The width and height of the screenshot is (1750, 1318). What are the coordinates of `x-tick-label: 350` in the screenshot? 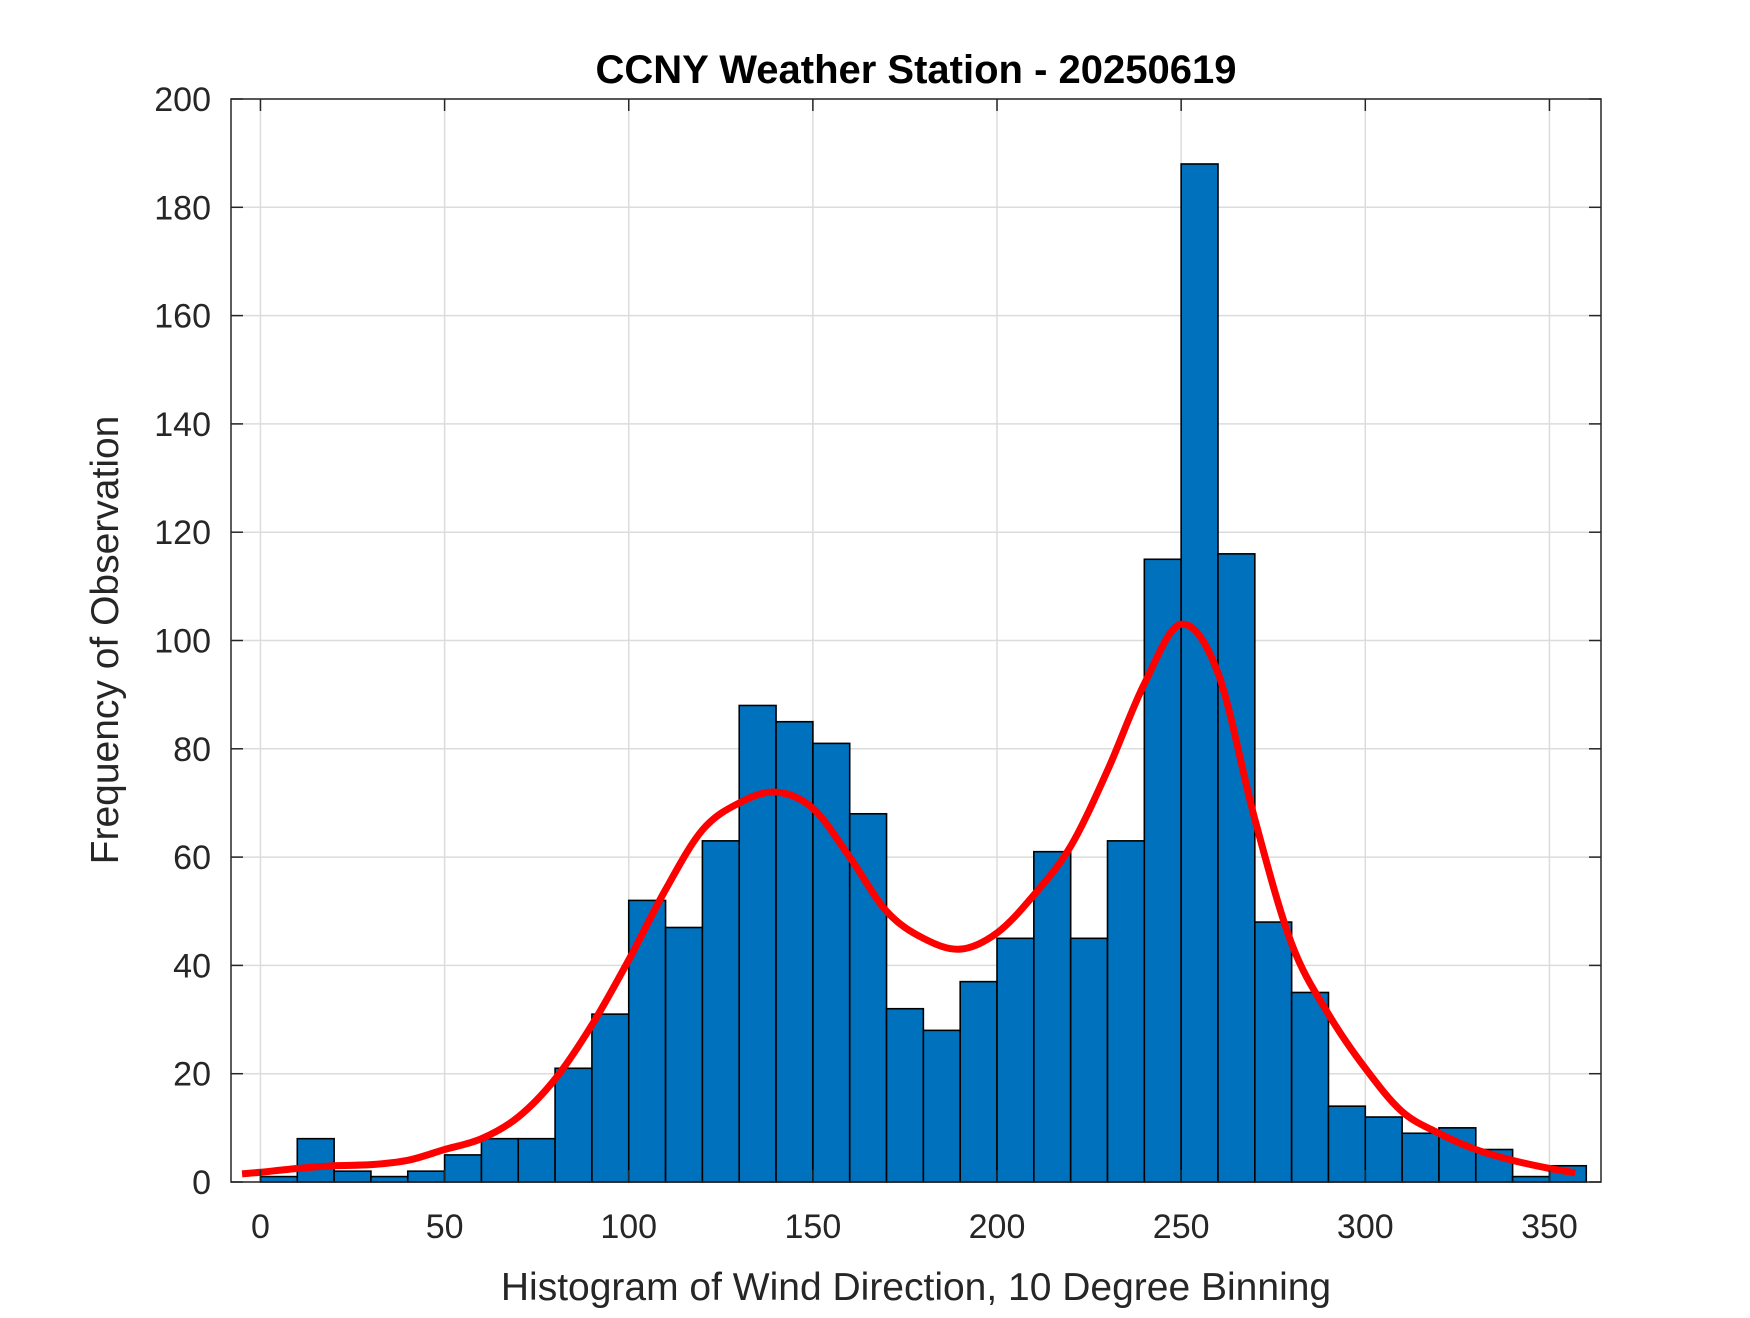 It's located at (1549, 1227).